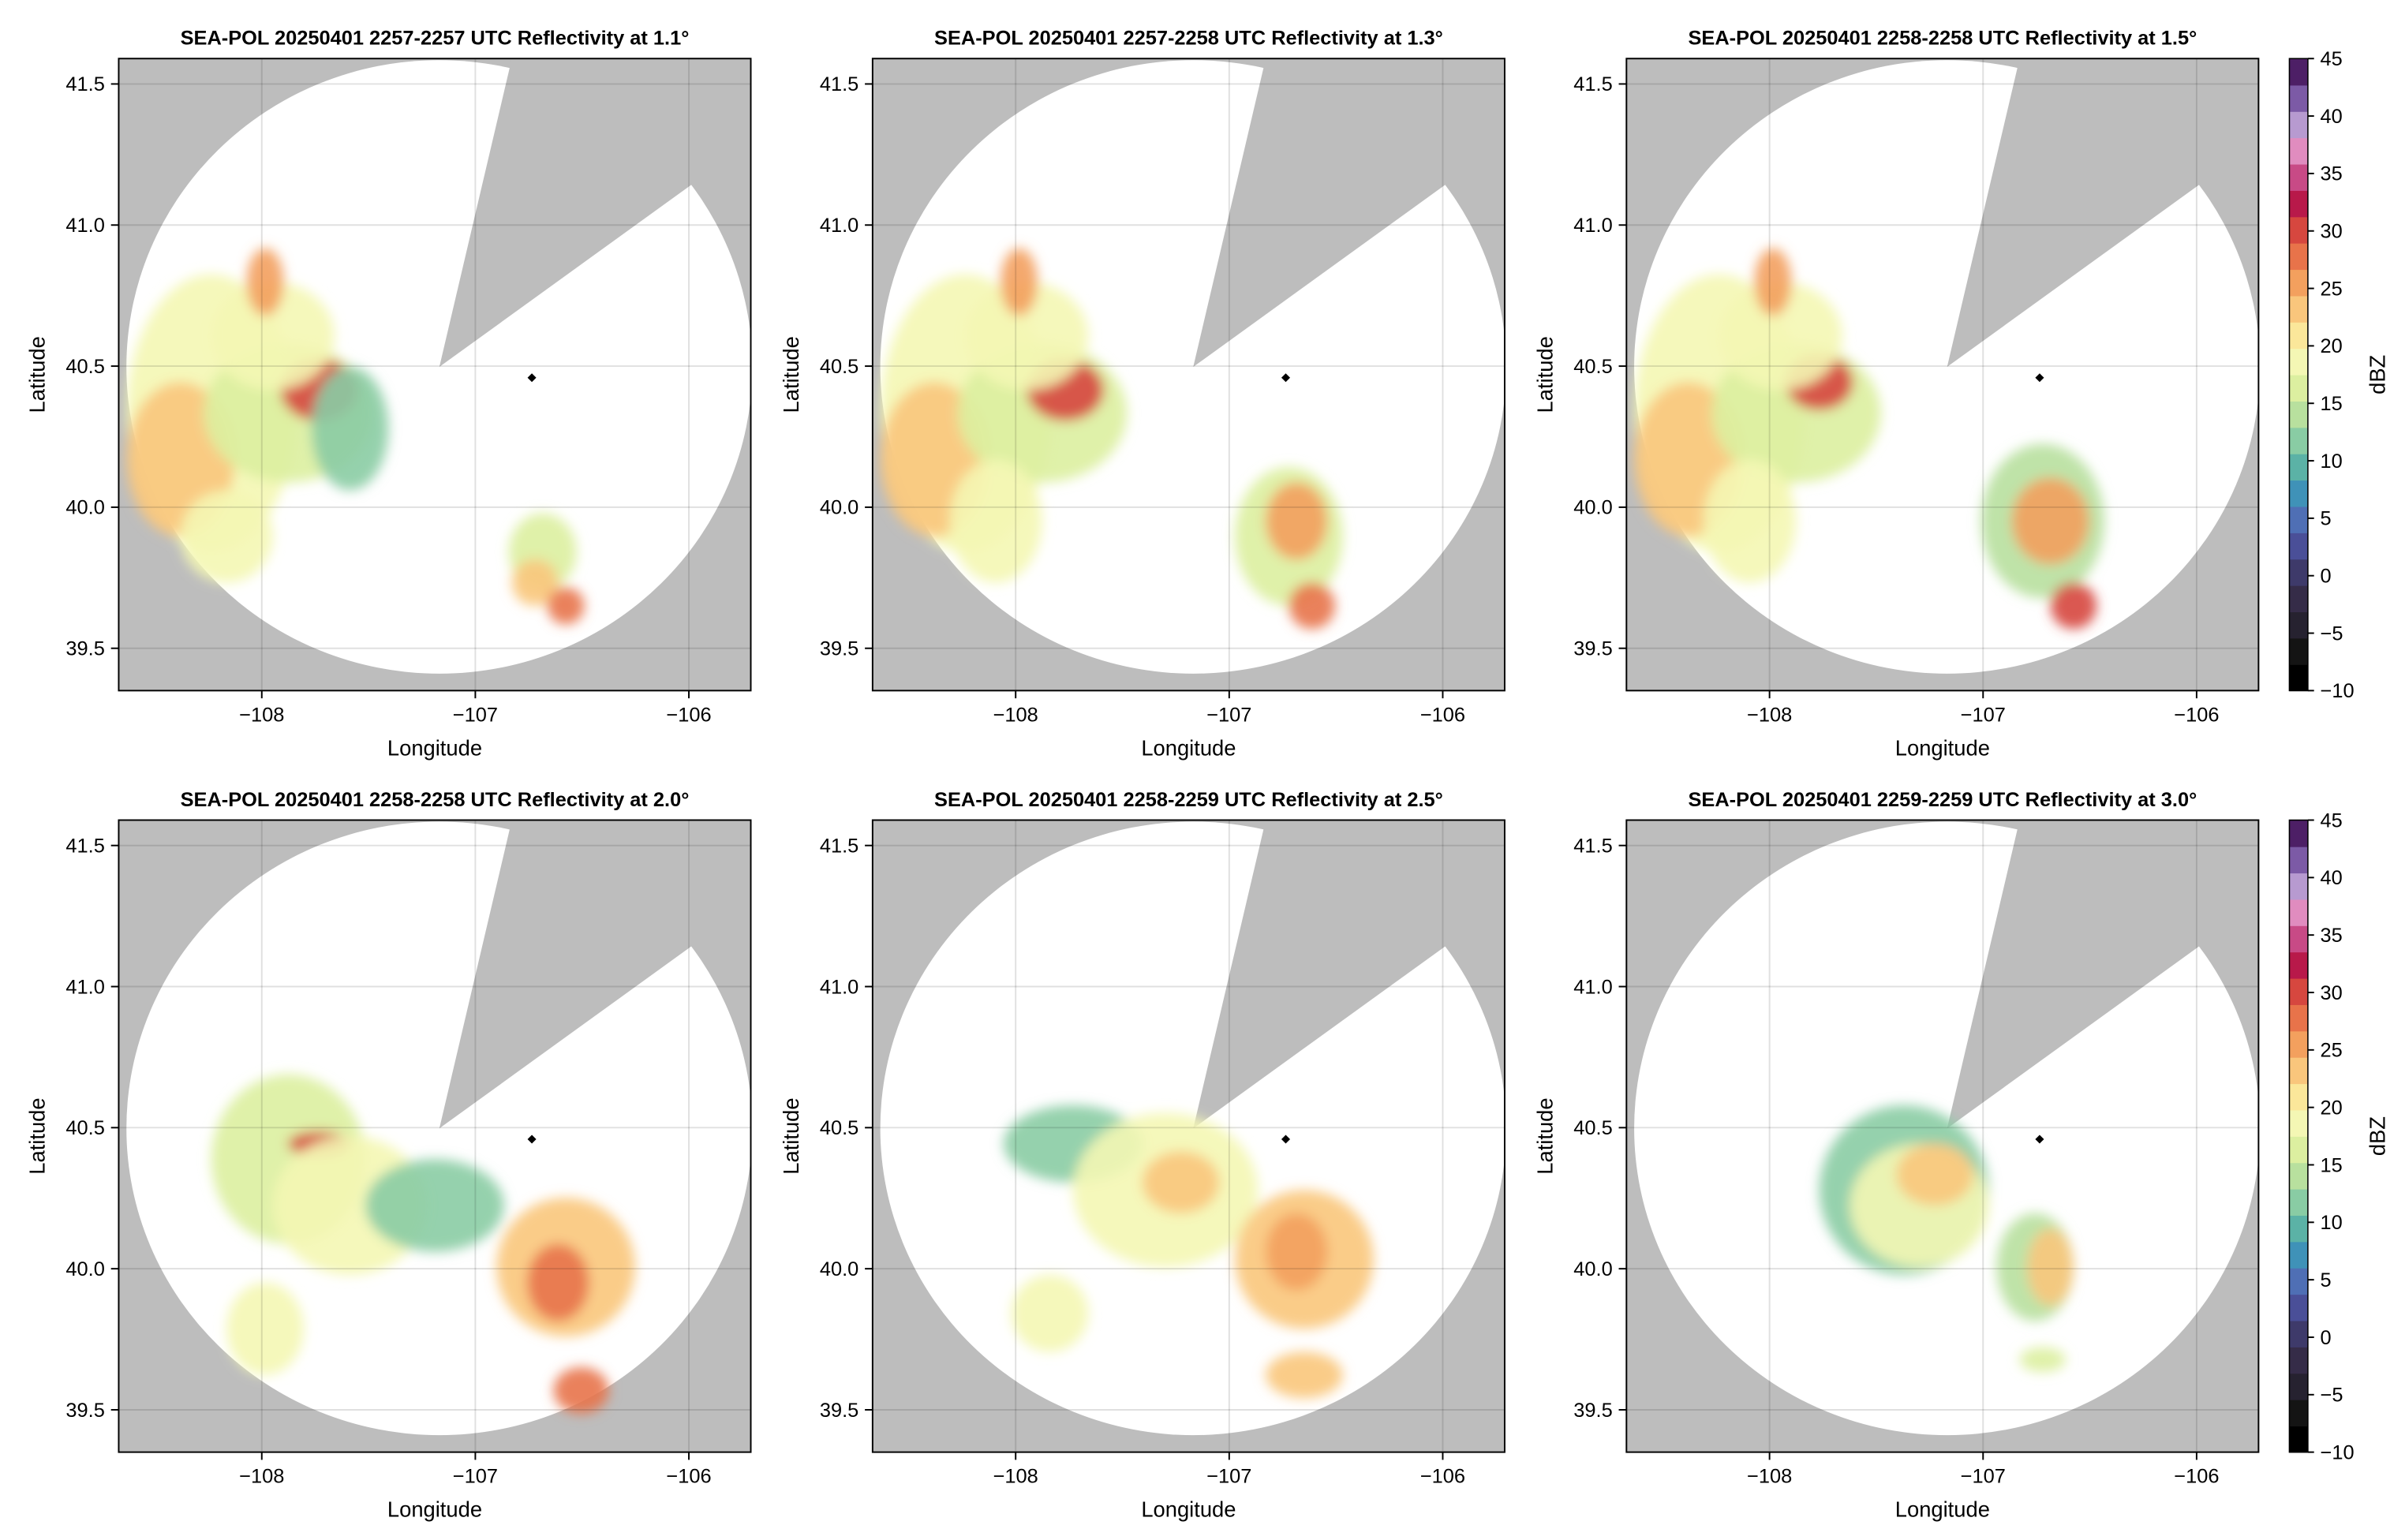 The height and width of the screenshot is (1540, 2405). I want to click on colorbar-tick-label: 30, so click(2332, 993).